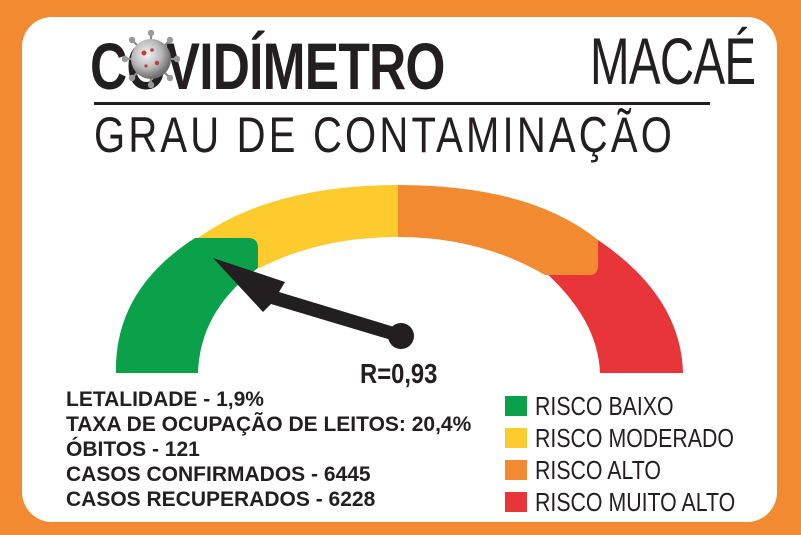  What do you see at coordinates (402, 103) in the screenshot?
I see `title-divider` at bounding box center [402, 103].